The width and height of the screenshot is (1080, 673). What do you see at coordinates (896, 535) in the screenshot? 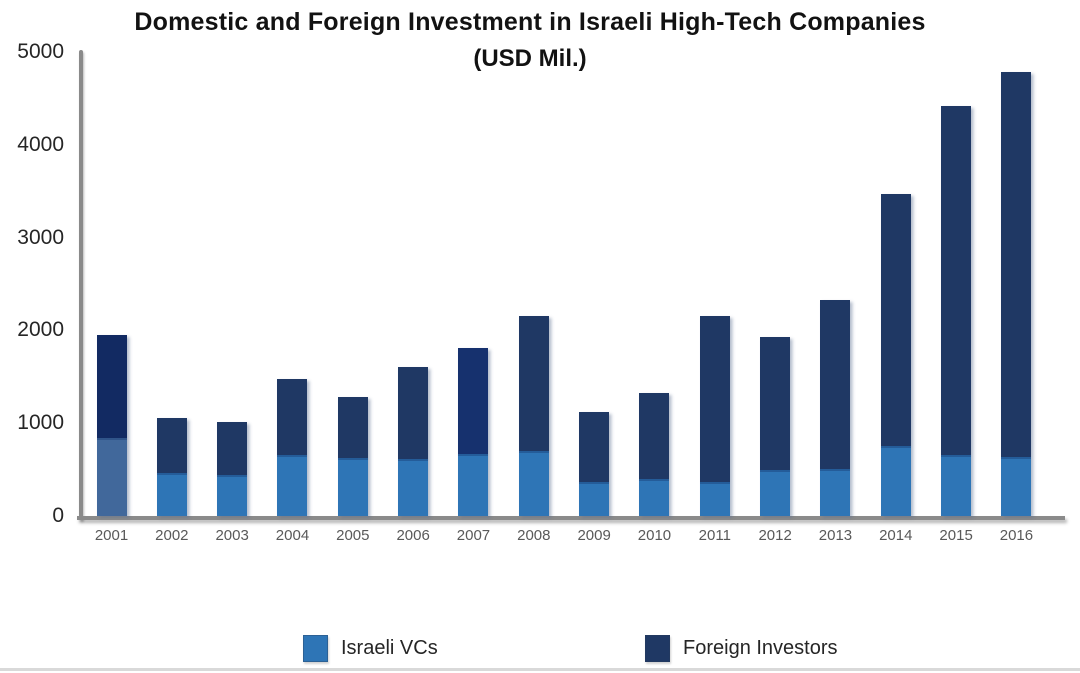
I see `x-axis-label-2014: 2014` at bounding box center [896, 535].